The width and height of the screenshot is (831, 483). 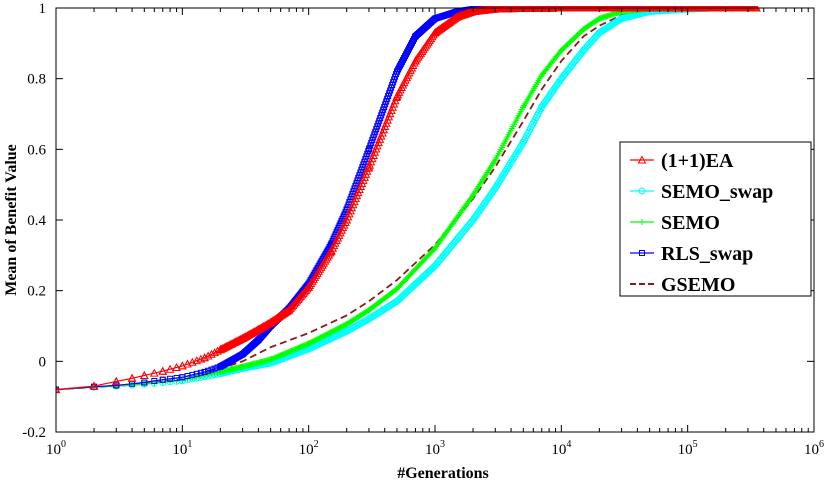 I want to click on y-tick-label: 0.2, so click(x=36, y=292).